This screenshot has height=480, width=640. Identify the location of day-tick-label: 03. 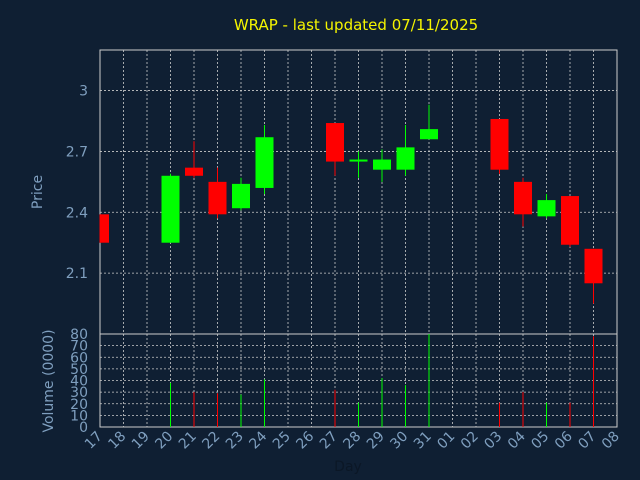
(493, 441).